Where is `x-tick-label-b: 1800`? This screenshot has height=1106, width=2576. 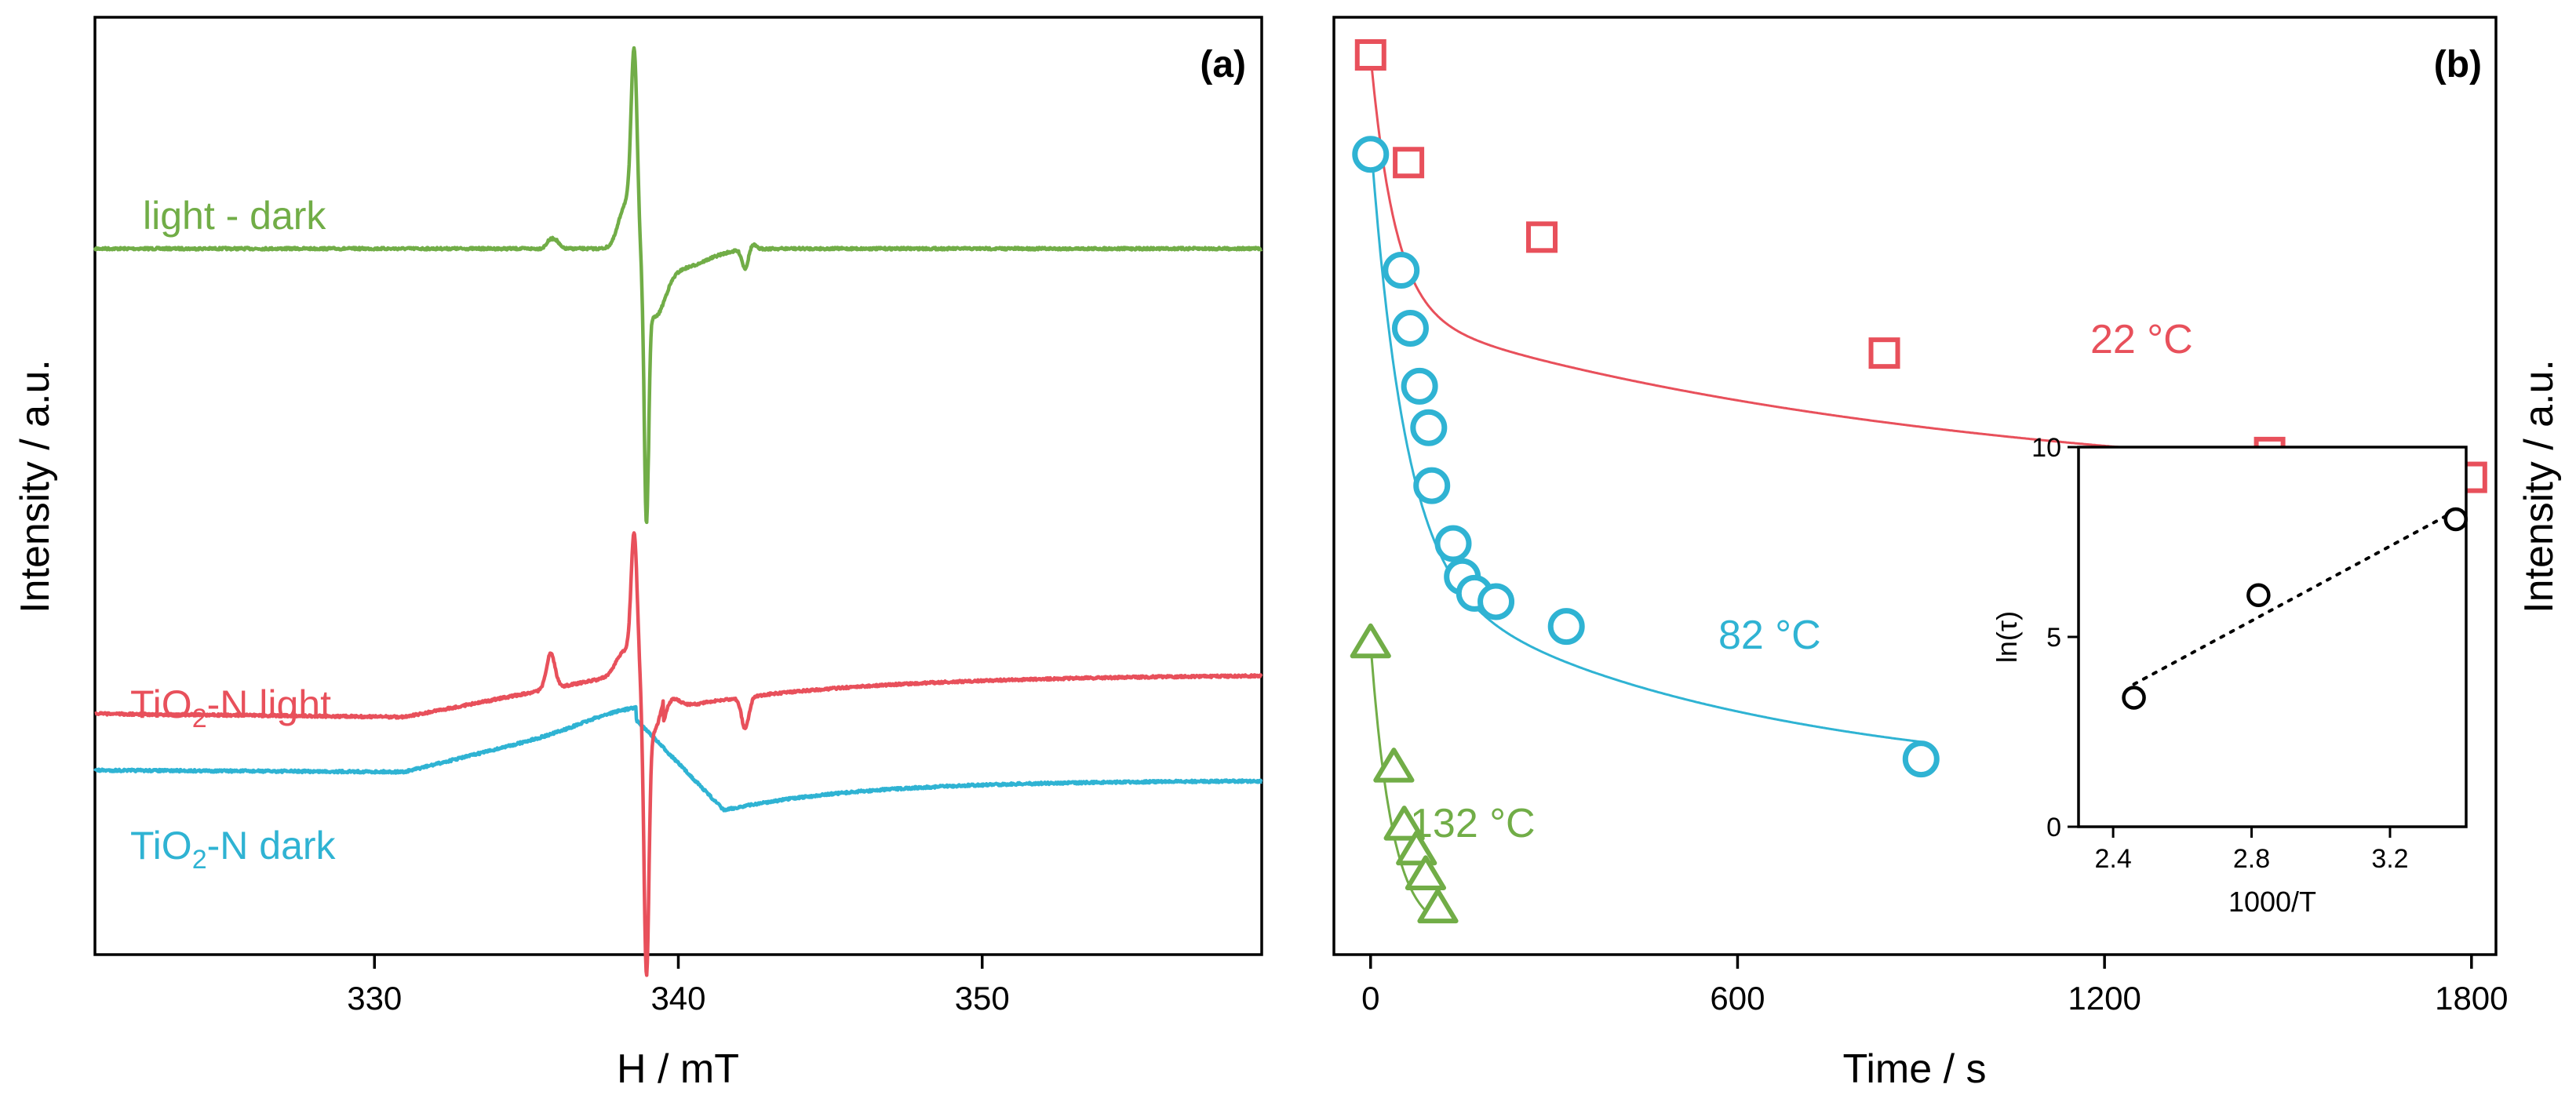 x-tick-label-b: 1800 is located at coordinates (2471, 999).